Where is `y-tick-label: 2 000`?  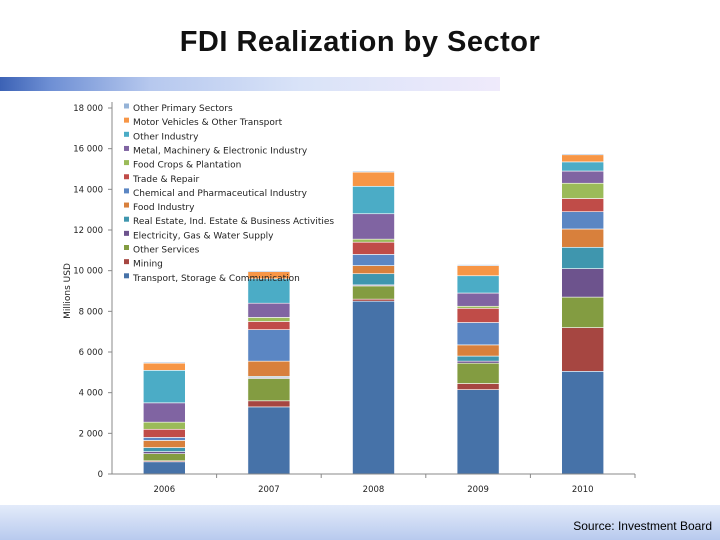 y-tick-label: 2 000 is located at coordinates (91, 434).